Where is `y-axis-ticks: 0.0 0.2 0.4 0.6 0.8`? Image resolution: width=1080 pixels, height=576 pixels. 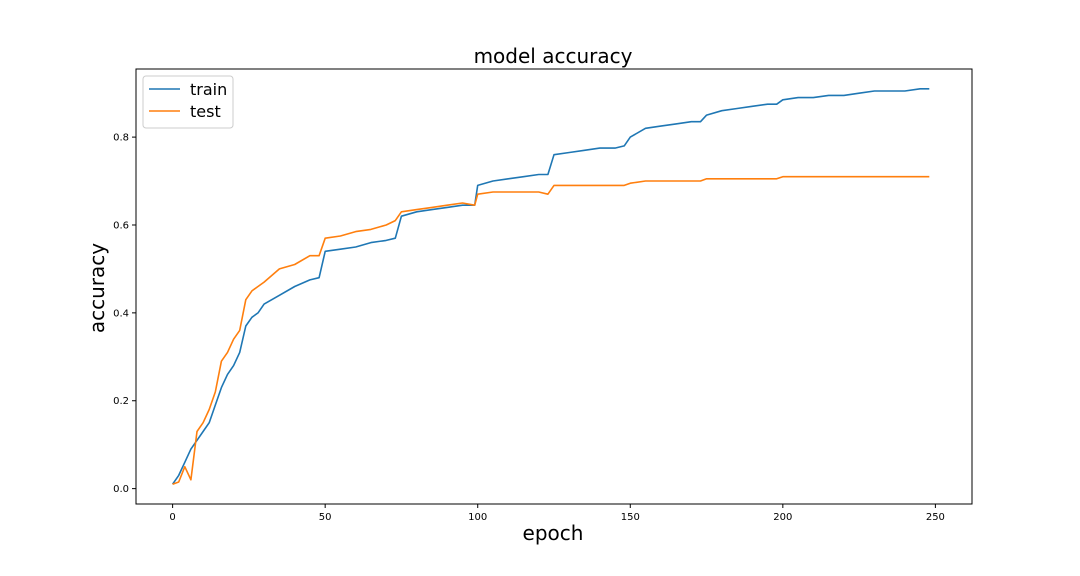 y-axis-ticks: 0.0 0.2 0.4 0.6 0.8 is located at coordinates (124, 314).